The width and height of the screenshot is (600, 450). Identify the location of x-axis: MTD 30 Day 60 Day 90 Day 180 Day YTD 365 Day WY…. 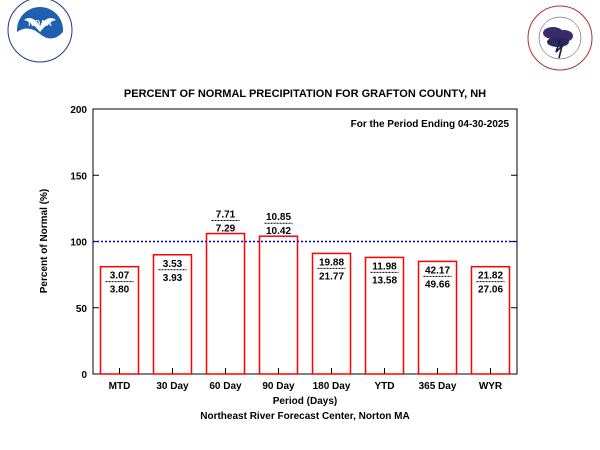
(306, 380).